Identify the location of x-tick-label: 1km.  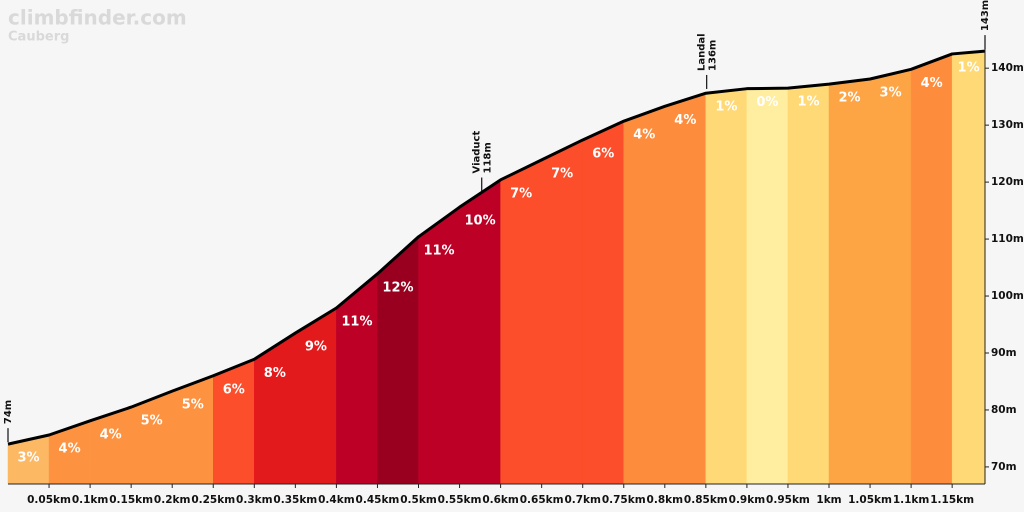
(828, 500).